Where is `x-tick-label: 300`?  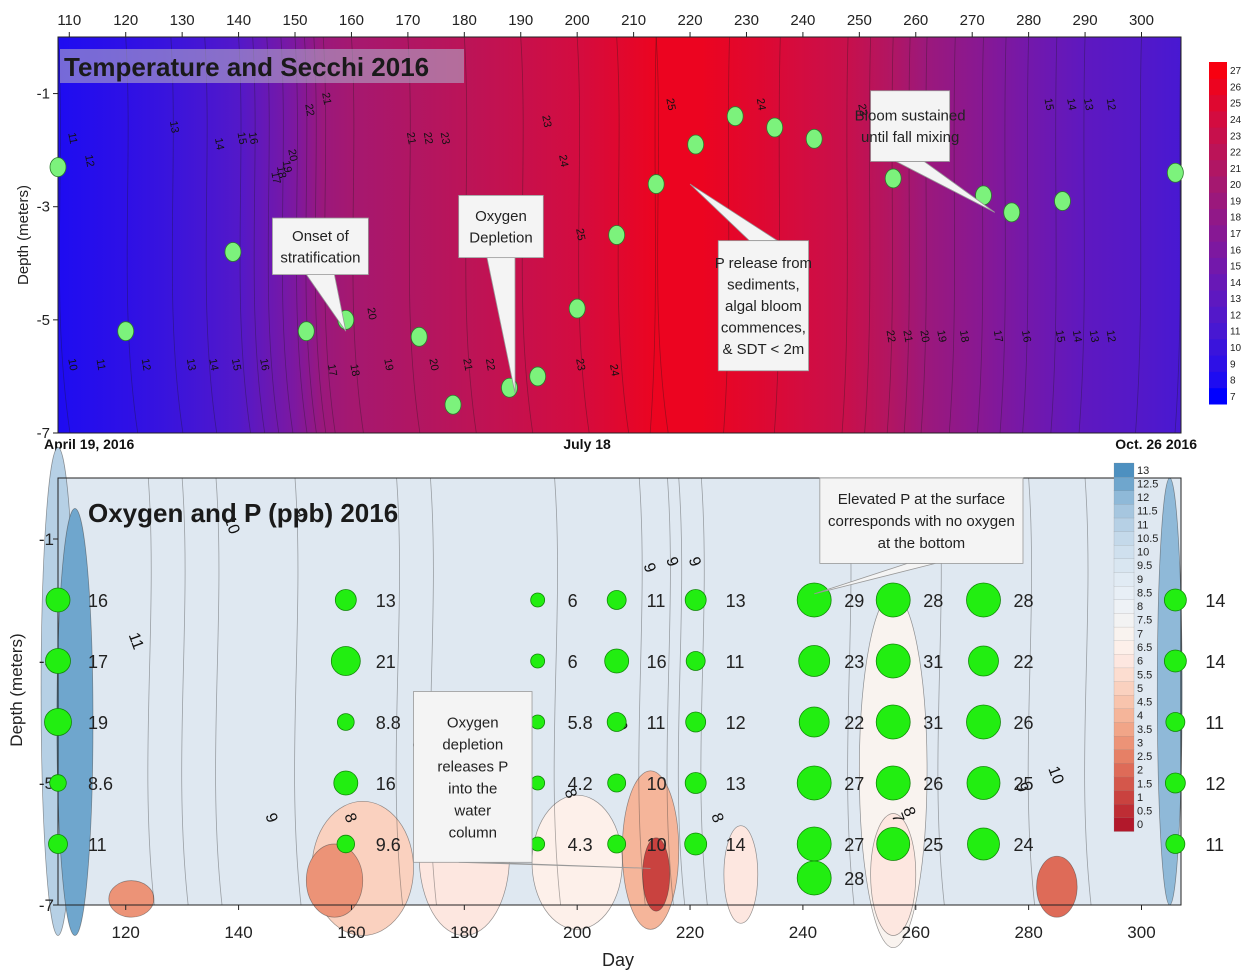
x-tick-label: 300 is located at coordinates (1141, 932).